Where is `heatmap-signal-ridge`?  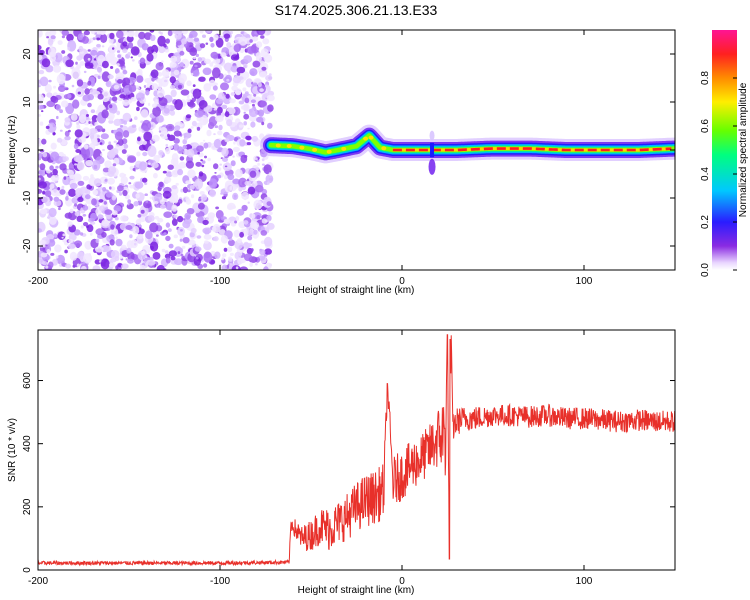
heatmap-signal-ridge is located at coordinates (467, 149).